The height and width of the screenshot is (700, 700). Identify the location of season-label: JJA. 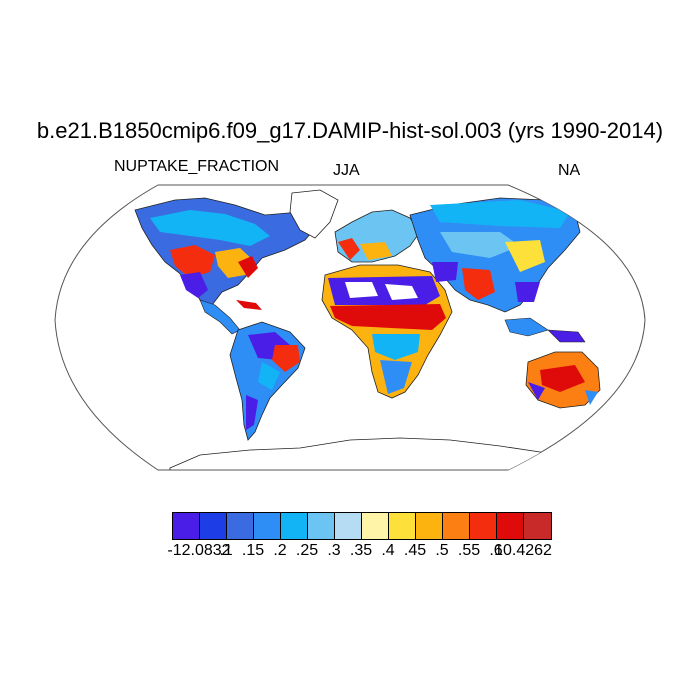
(346, 170).